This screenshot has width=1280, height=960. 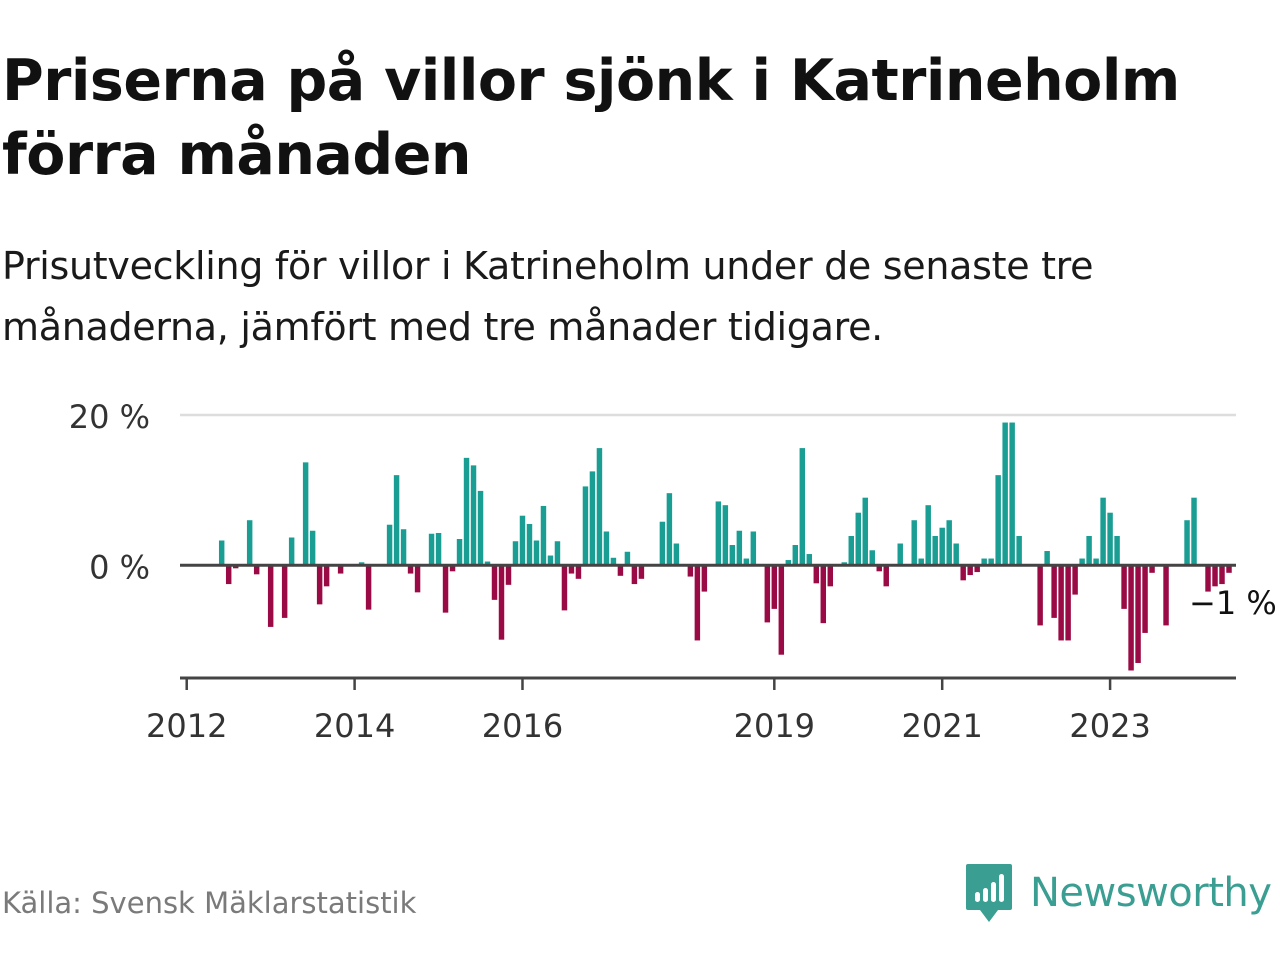 What do you see at coordinates (1233, 603) in the screenshot?
I see `last-value-label: −1 %` at bounding box center [1233, 603].